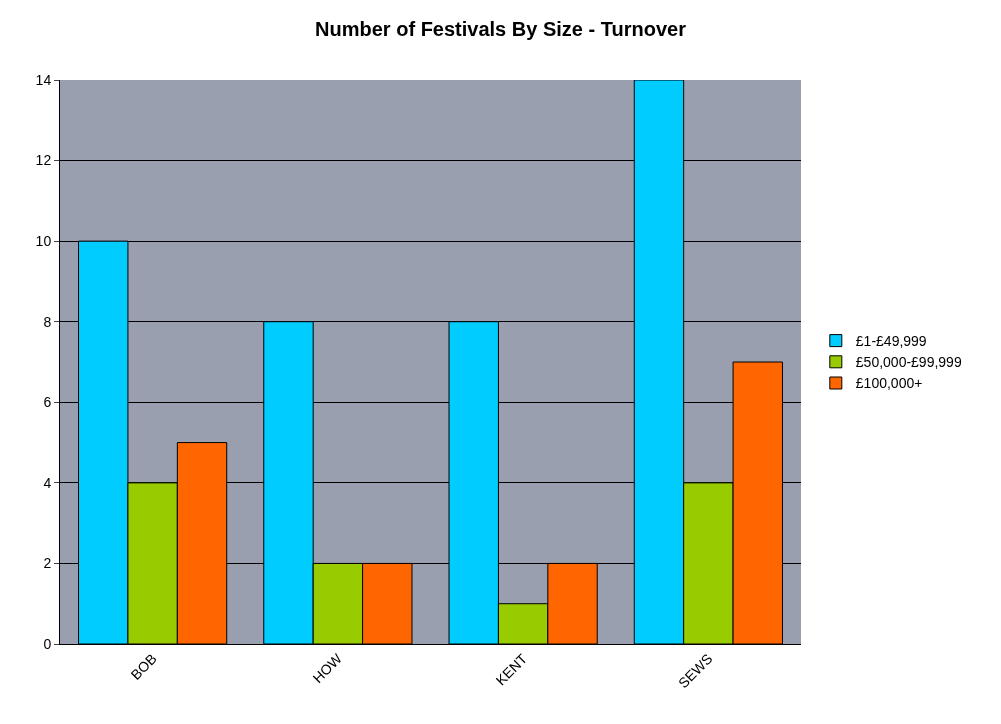 The image size is (1001, 724). I want to click on y-tick-label: 6, so click(47, 402).